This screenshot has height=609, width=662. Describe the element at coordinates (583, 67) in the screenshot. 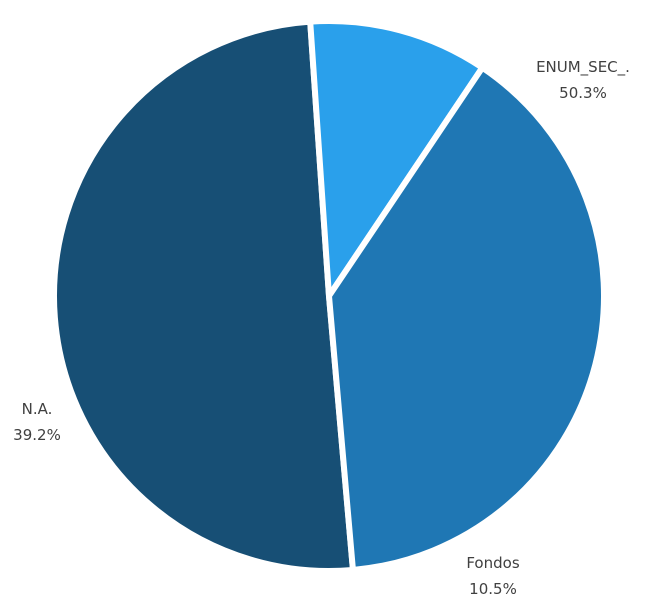

I see `slice-category-label: ENUM_SEC_.` at that location.